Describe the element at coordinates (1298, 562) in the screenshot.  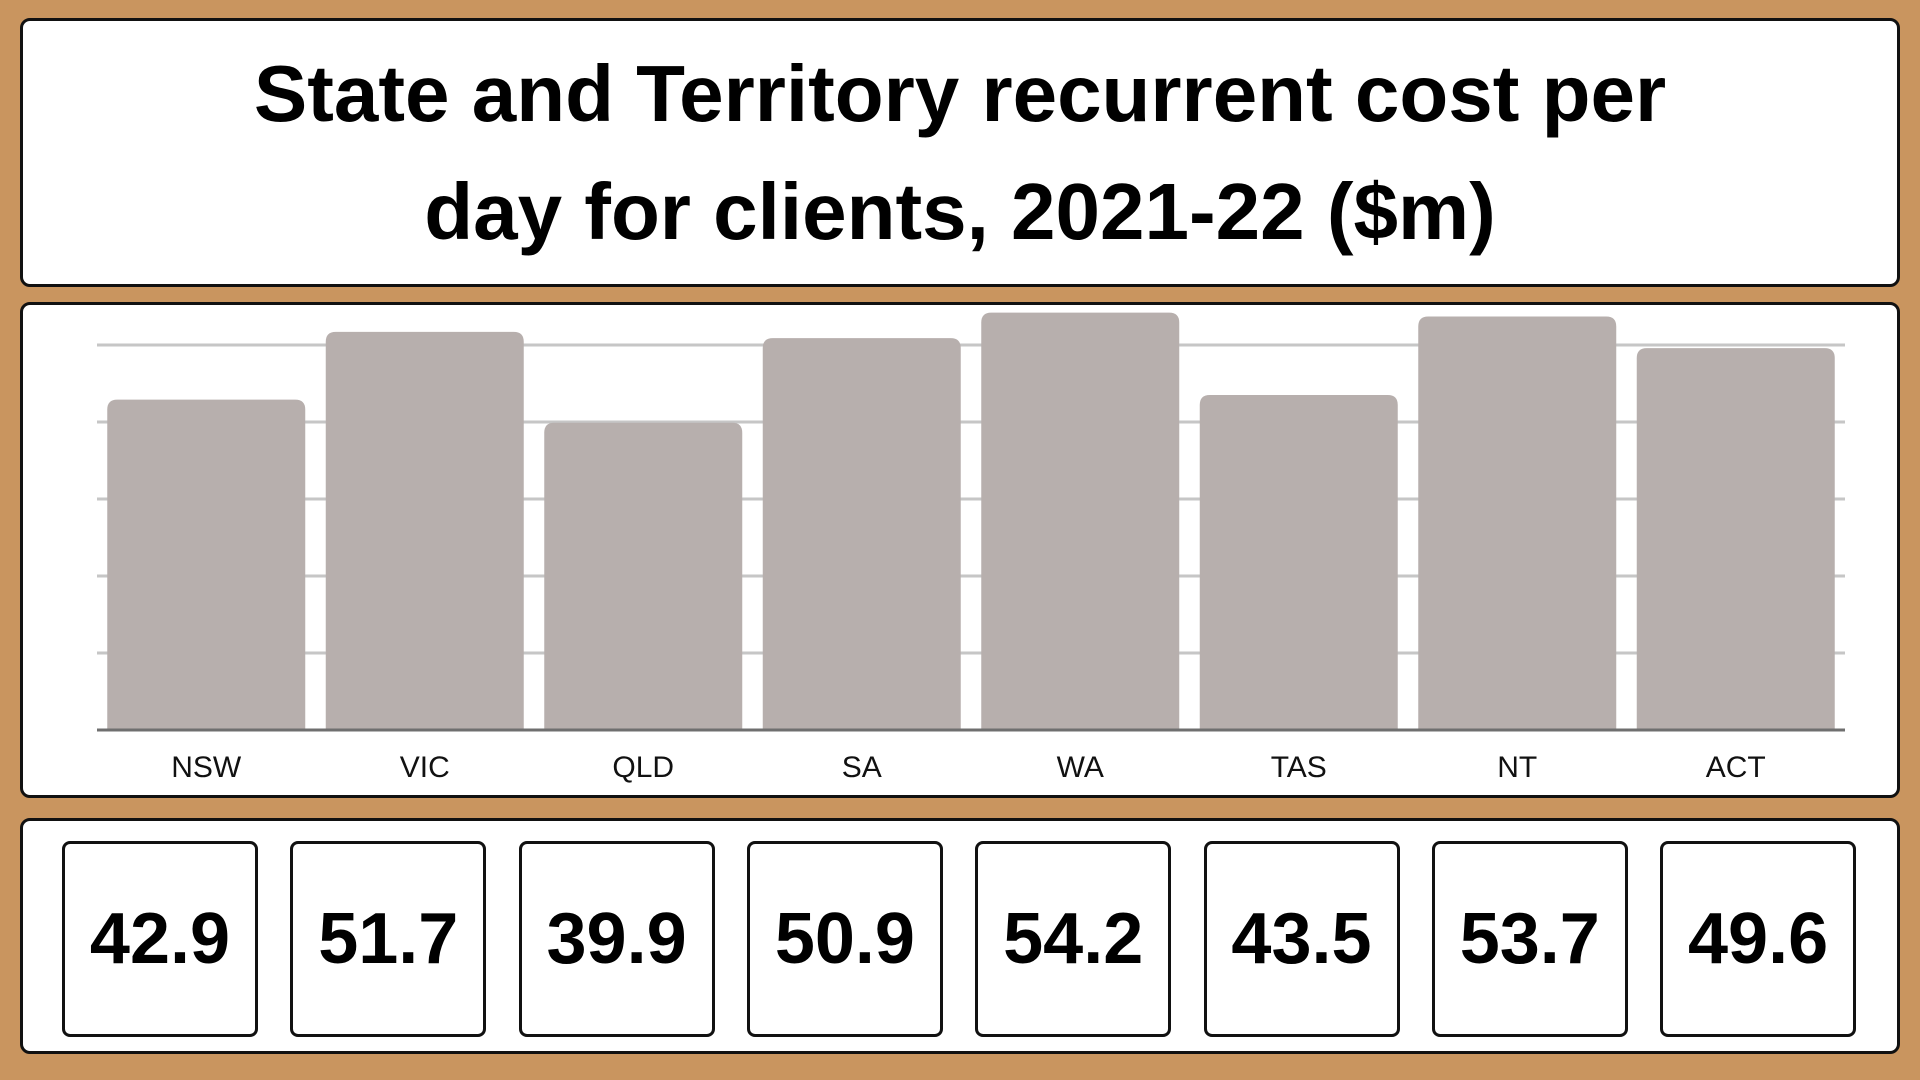
I see `bar-tas` at that location.